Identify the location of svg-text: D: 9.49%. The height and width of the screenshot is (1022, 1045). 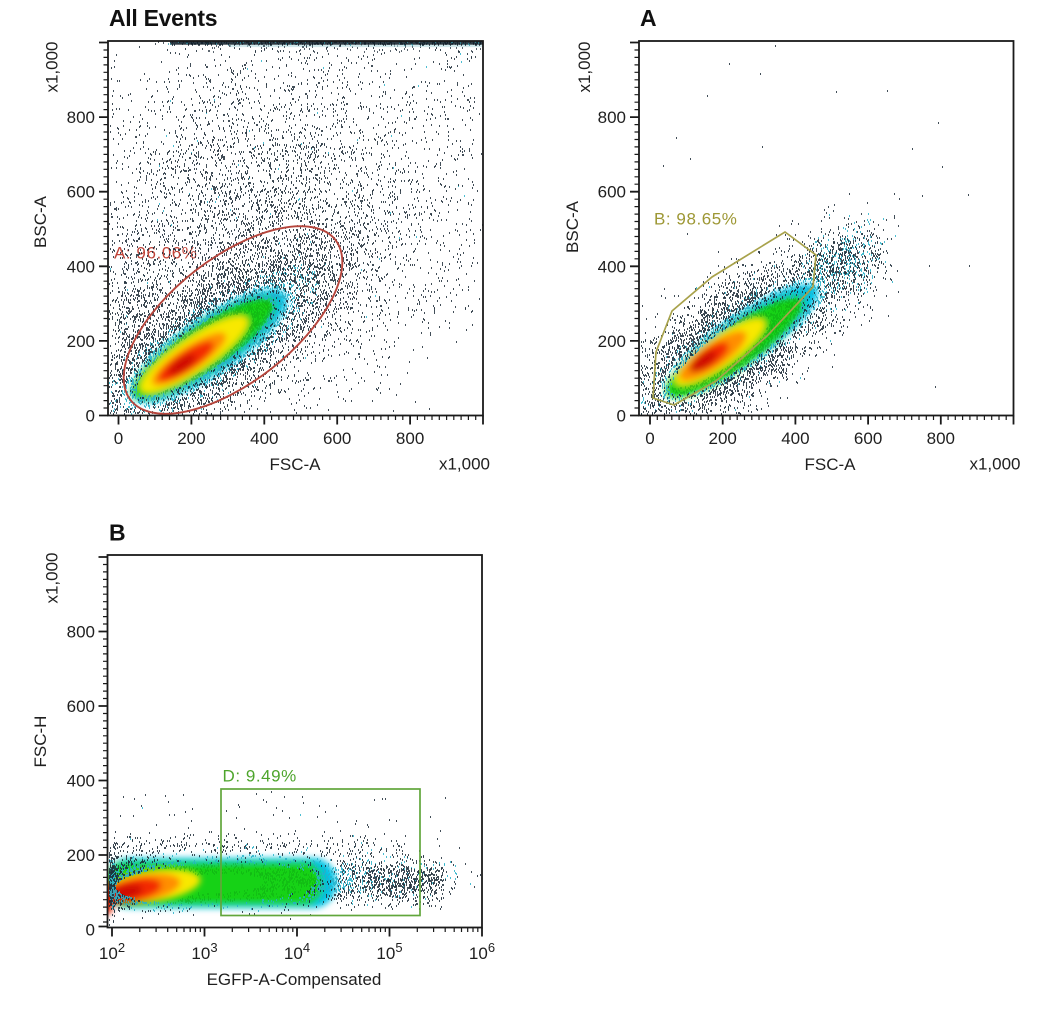
(260, 776).